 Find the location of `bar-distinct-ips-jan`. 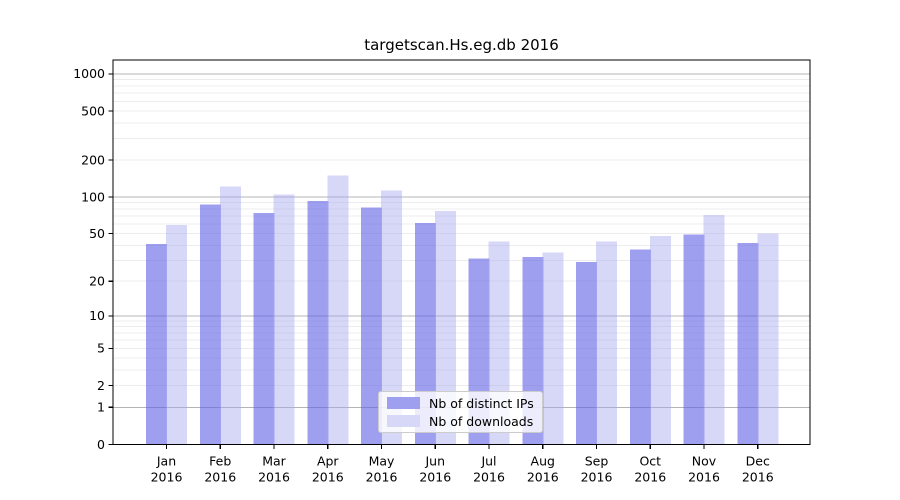

bar-distinct-ips-jan is located at coordinates (156, 344).